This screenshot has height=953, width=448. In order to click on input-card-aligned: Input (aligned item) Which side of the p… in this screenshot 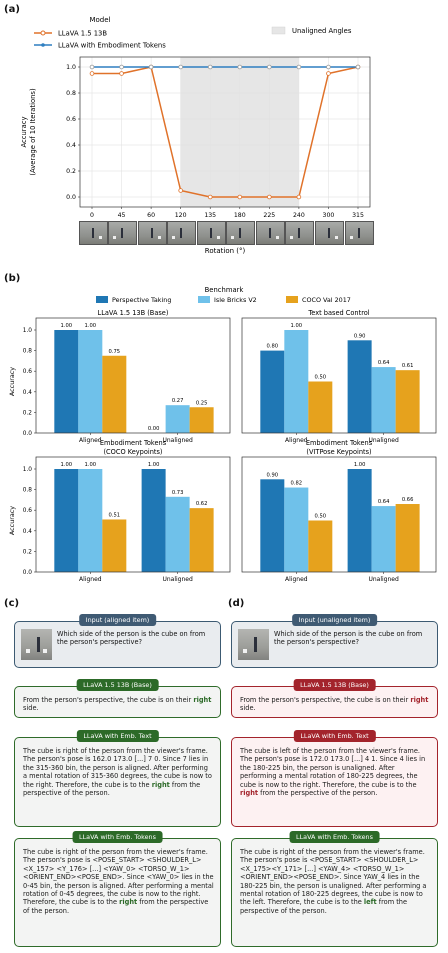, I will do `click(117, 641)`.